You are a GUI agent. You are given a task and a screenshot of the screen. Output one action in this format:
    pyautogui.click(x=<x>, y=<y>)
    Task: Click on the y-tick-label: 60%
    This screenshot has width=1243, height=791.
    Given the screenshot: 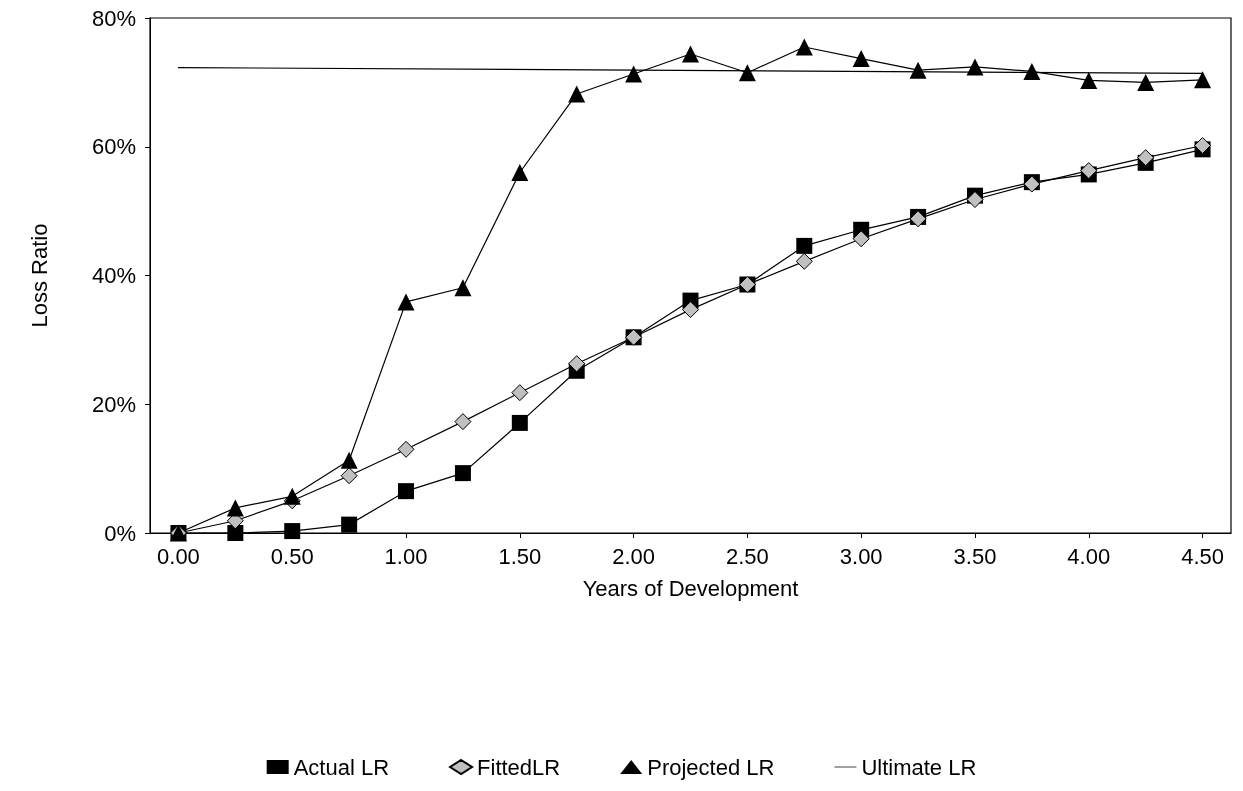 What is the action you would take?
    pyautogui.click(x=113, y=147)
    